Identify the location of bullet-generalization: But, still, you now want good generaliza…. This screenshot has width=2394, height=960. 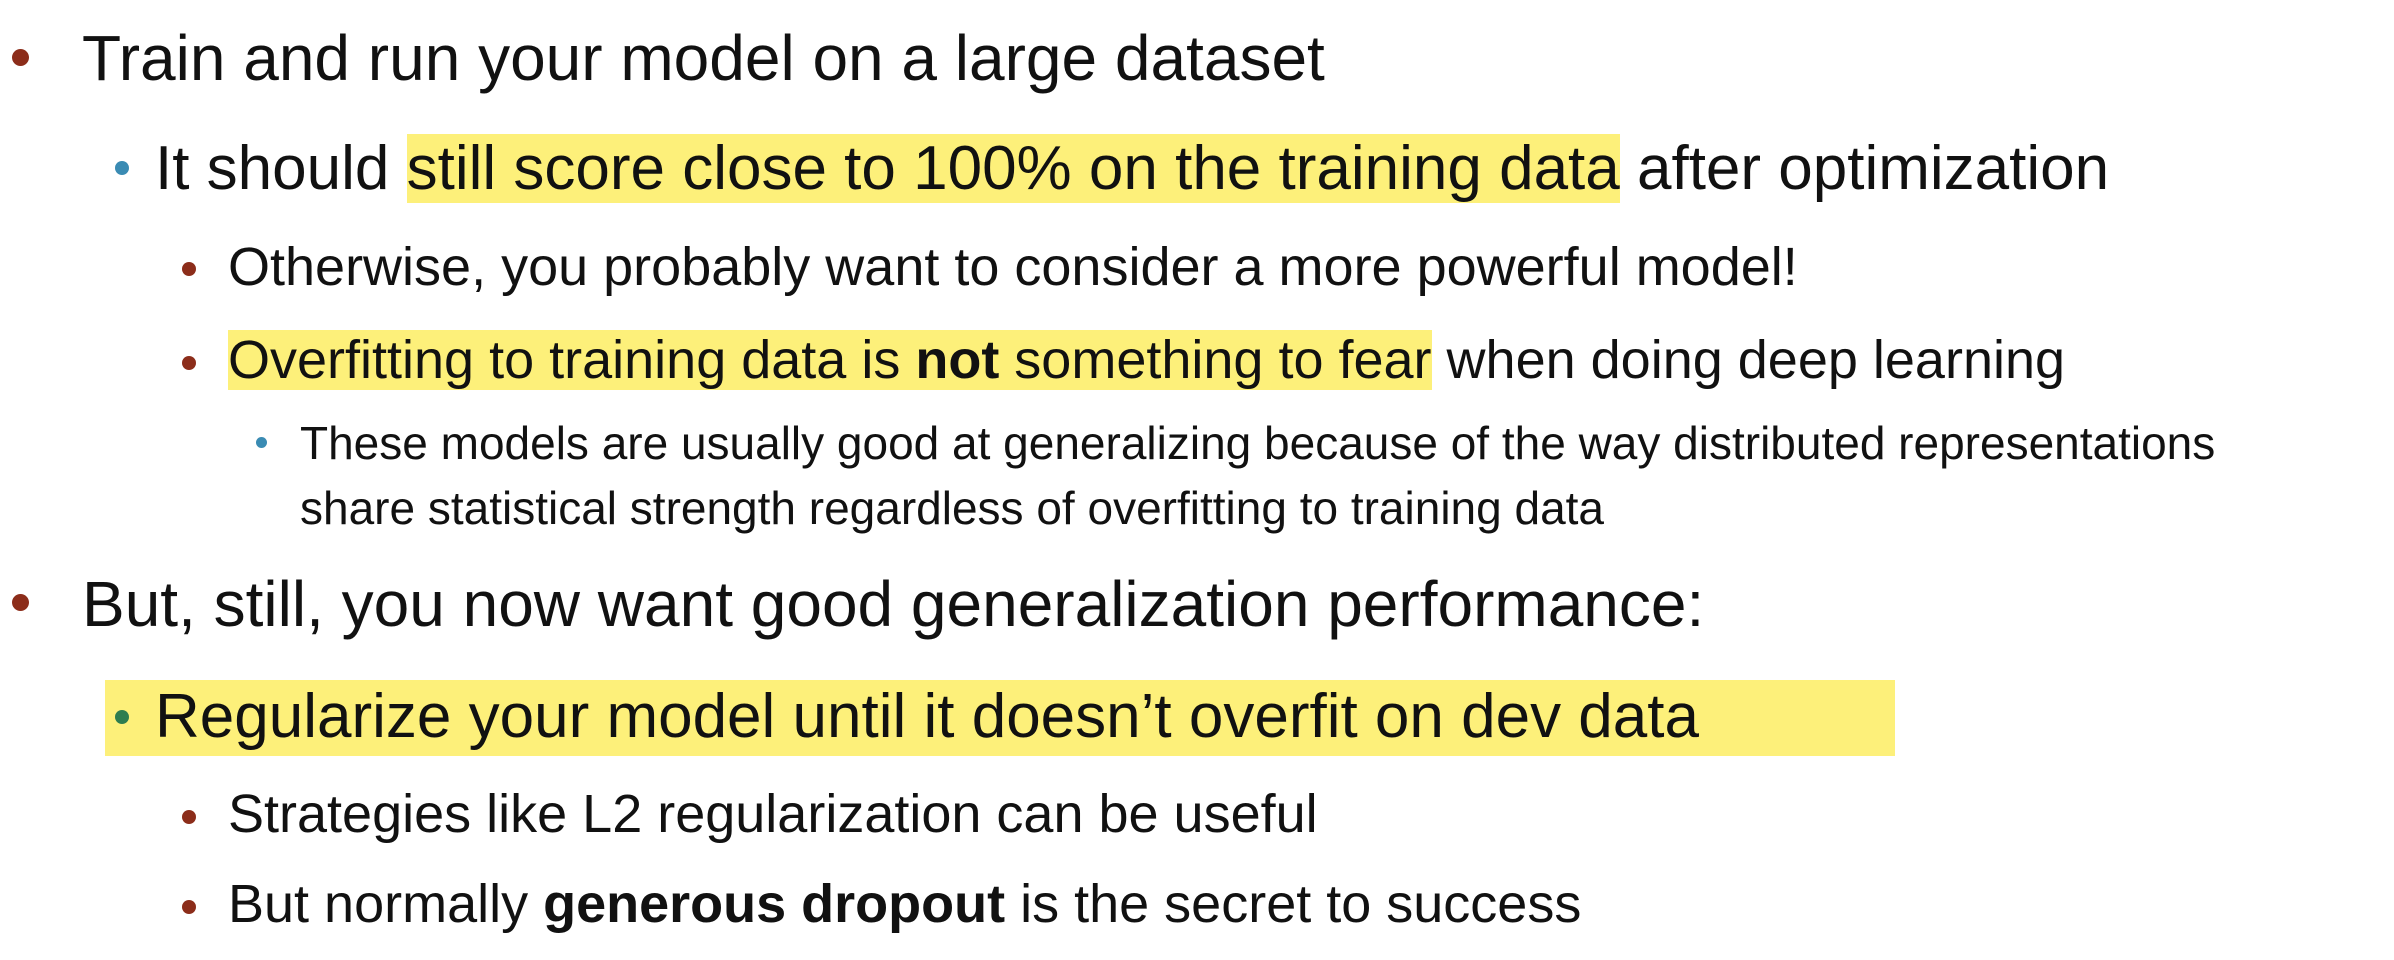
(893, 604).